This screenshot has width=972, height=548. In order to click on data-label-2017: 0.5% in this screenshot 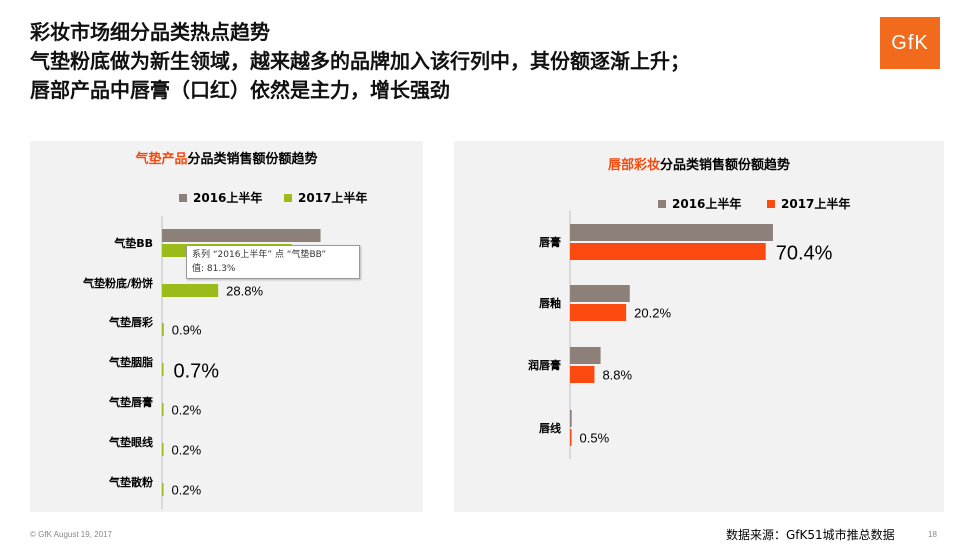, I will do `click(595, 438)`.